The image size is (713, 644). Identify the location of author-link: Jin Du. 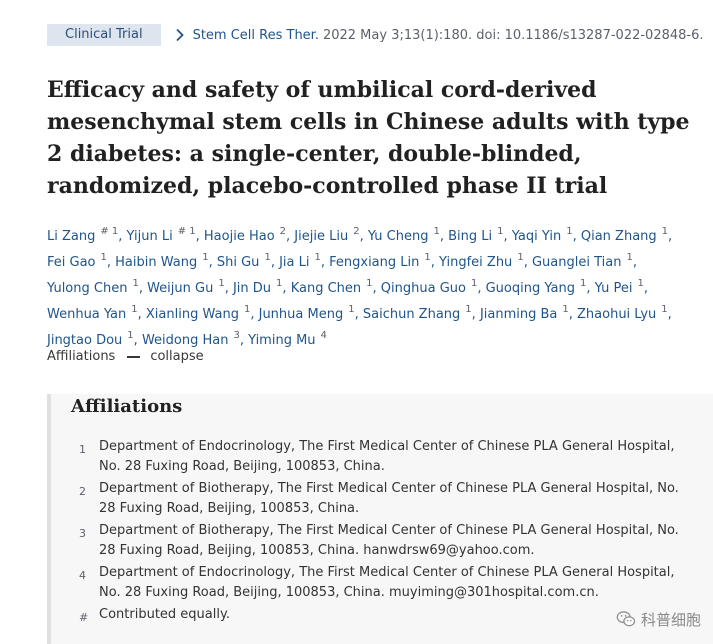
(252, 288).